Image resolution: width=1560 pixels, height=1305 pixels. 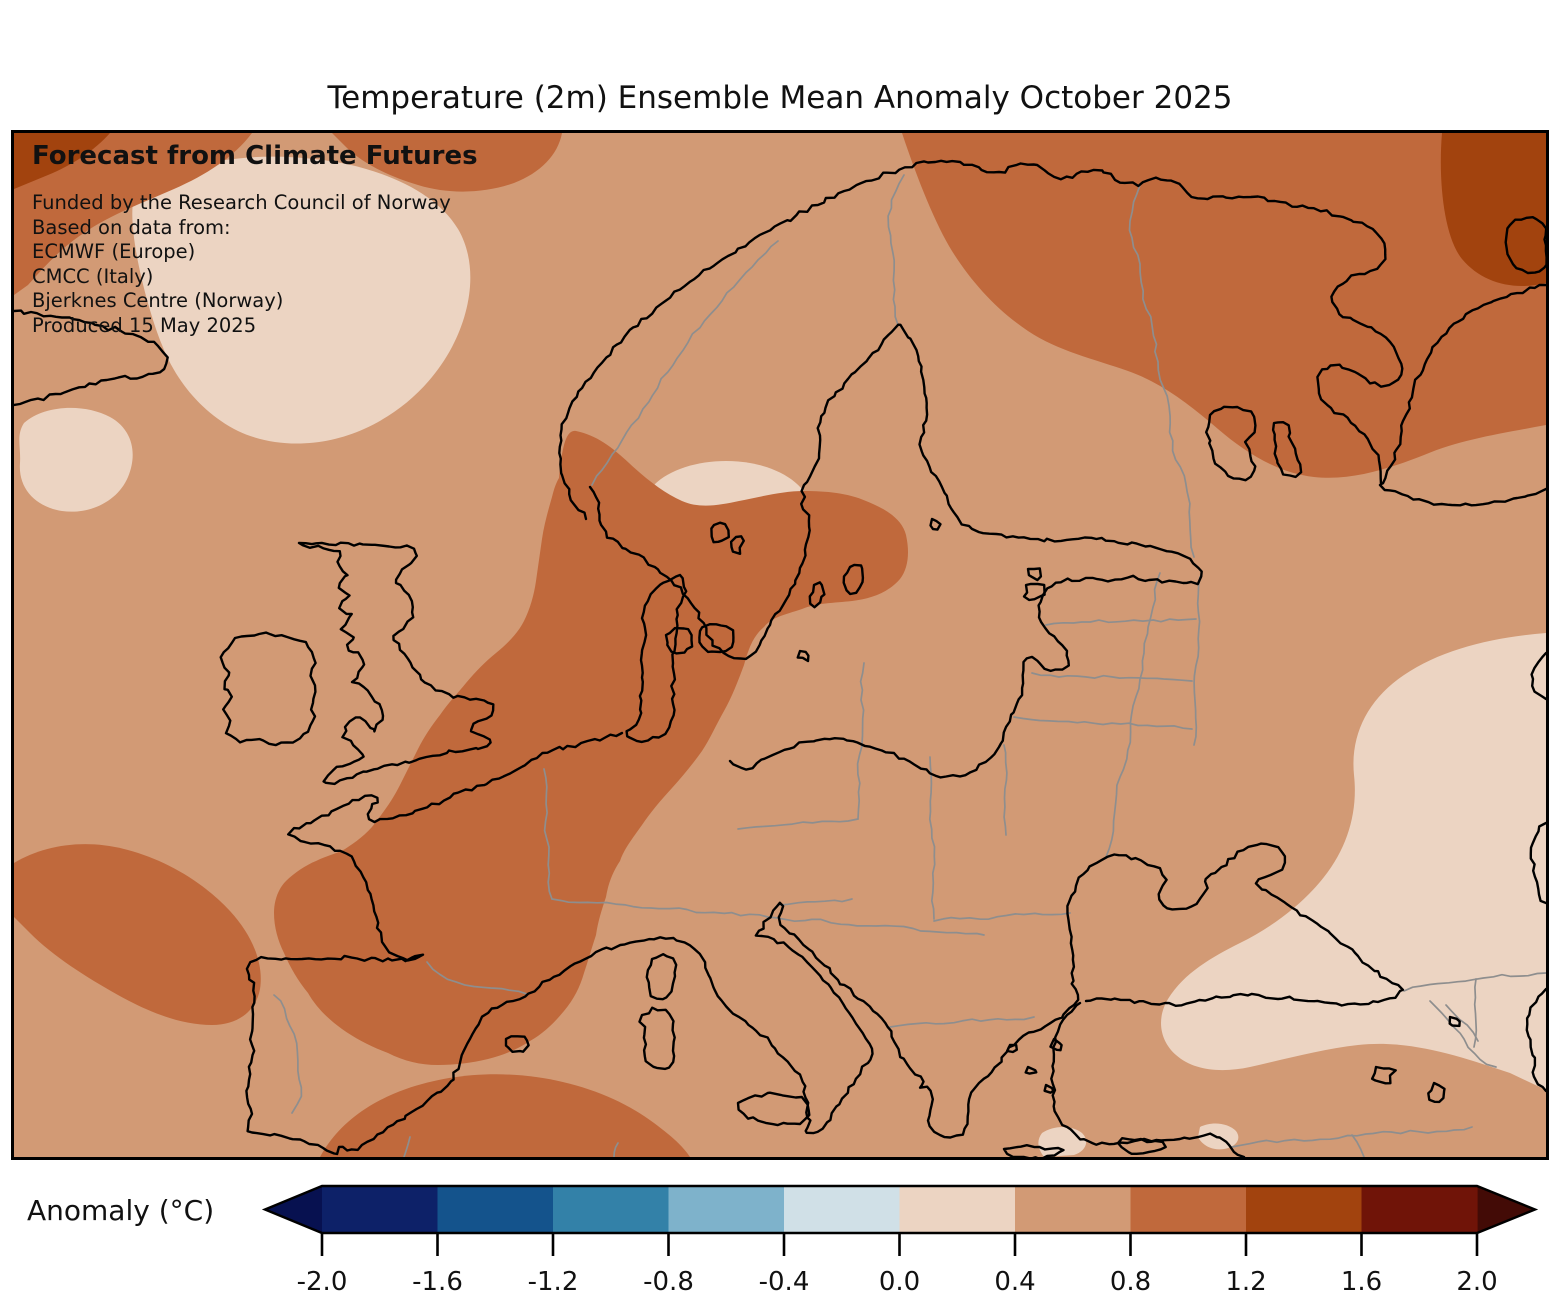 I want to click on coast-mallorca, so click(x=517, y=1044).